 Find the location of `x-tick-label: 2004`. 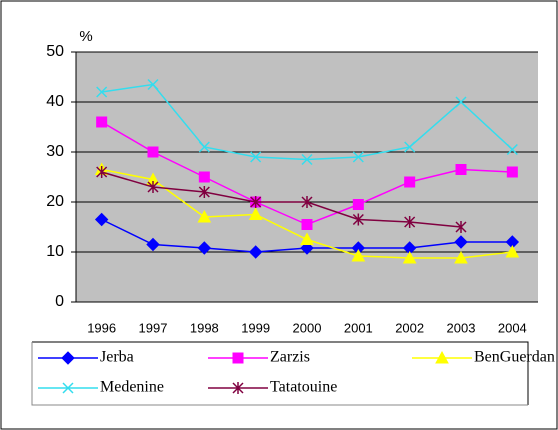

x-tick-label: 2004 is located at coordinates (512, 327).